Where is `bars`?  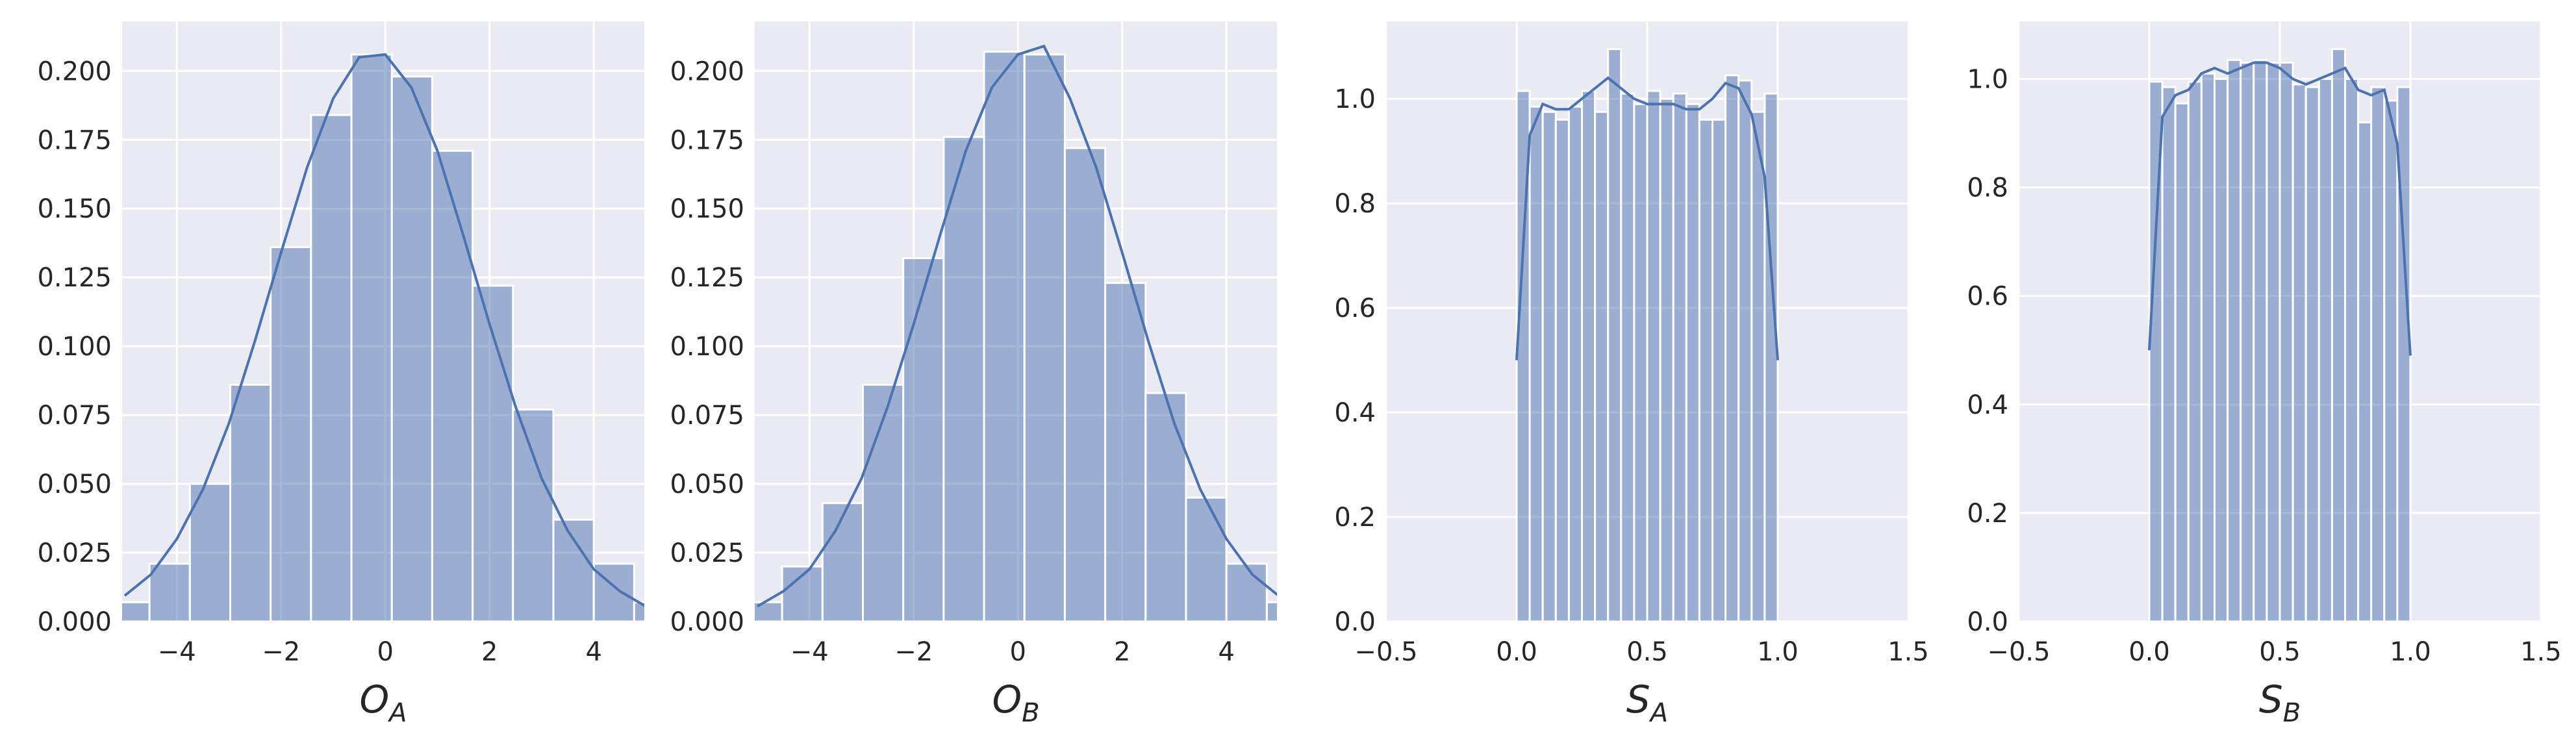
bars is located at coordinates (2280, 335).